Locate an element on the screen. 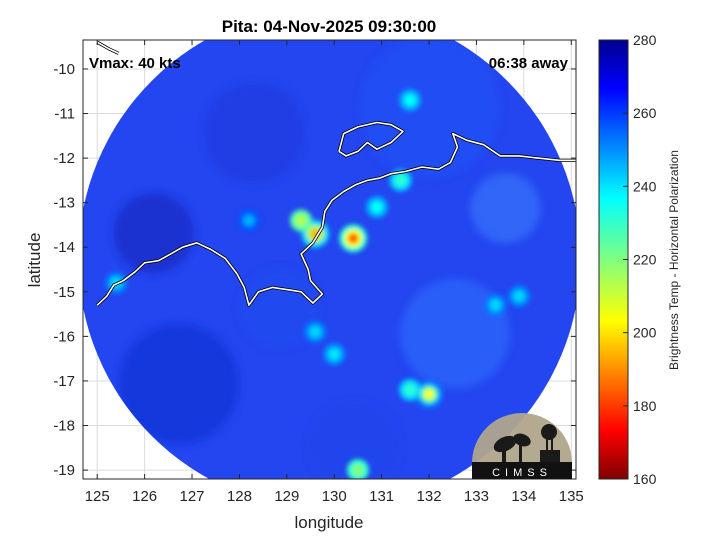  cimss-logo: CIMSS is located at coordinates (522, 446).